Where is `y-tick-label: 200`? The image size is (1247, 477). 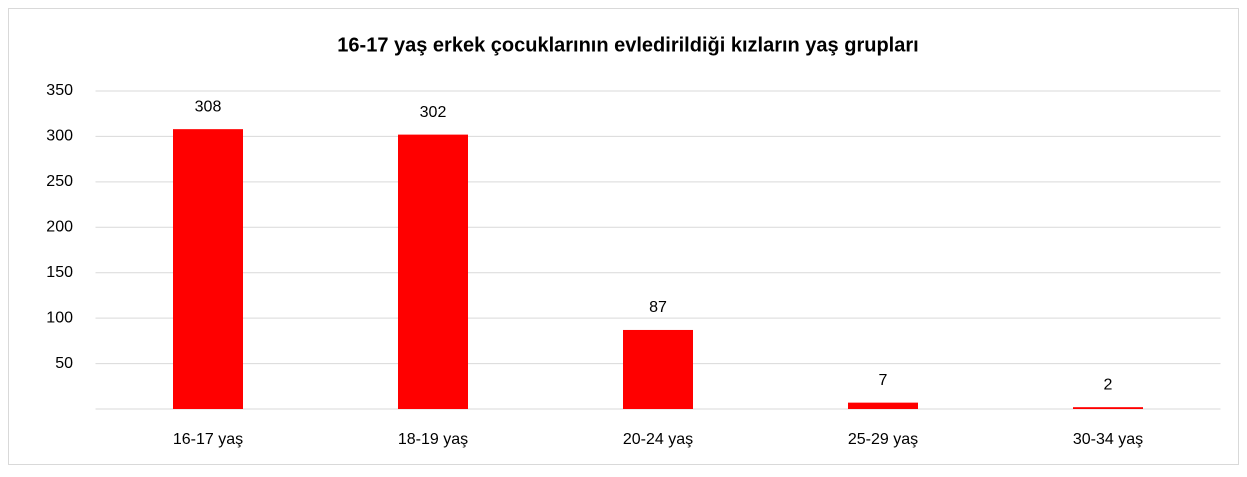
y-tick-label: 200 is located at coordinates (59, 227).